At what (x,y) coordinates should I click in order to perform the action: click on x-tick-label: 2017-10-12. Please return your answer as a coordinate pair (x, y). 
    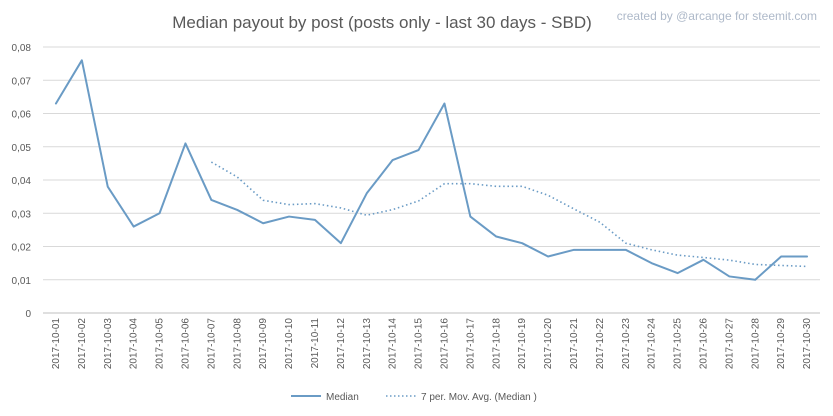
    Looking at the image, I should click on (341, 344).